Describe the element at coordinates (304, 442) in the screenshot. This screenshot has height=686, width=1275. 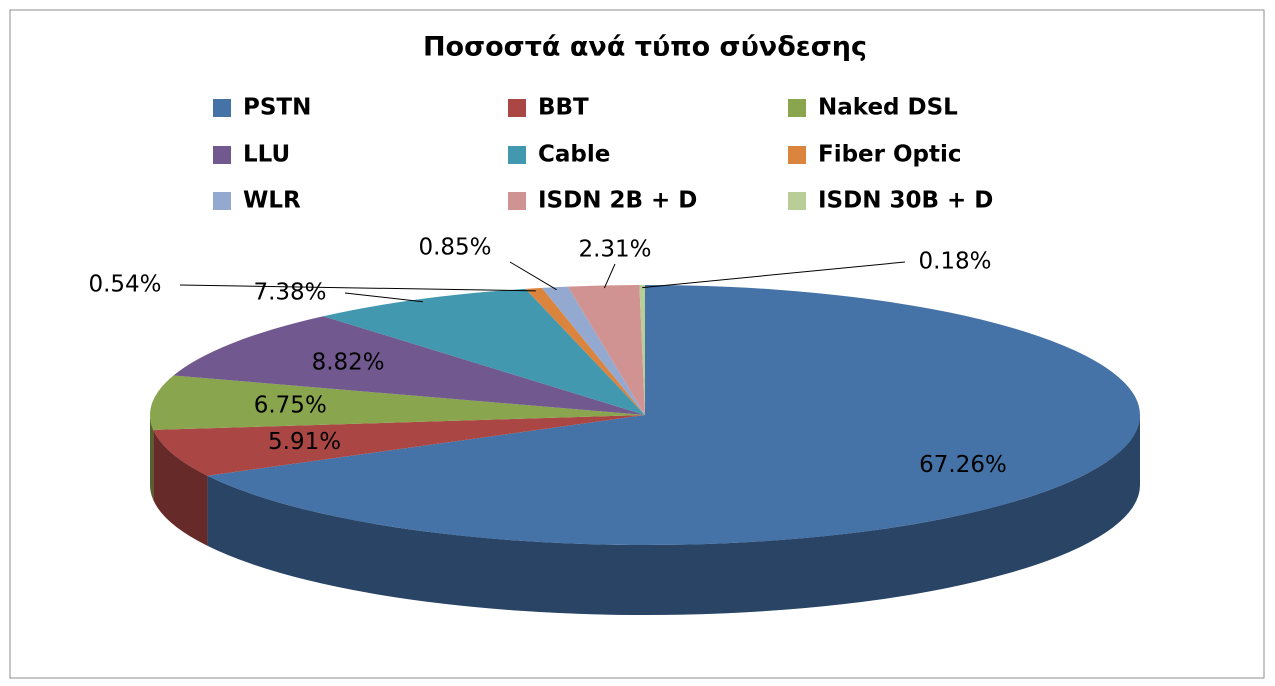
I see `data-label: 5.91%` at that location.